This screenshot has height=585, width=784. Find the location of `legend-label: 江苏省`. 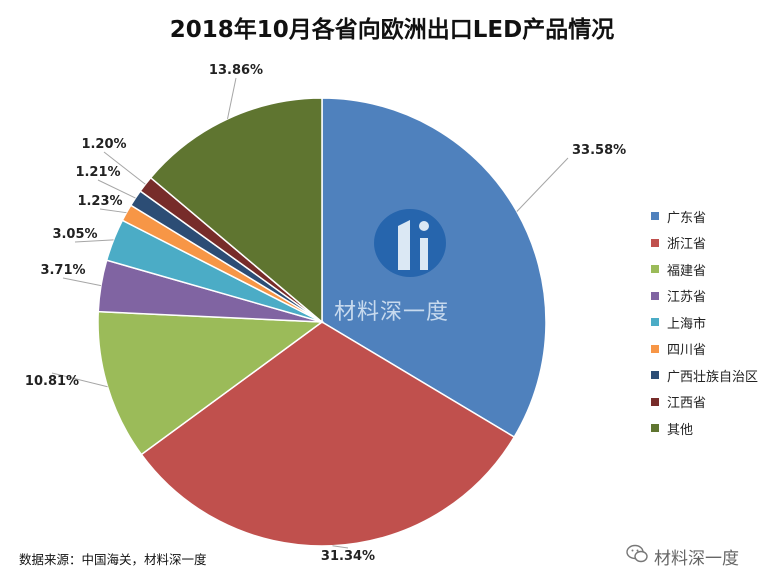

legend-label: 江苏省 is located at coordinates (687, 298).